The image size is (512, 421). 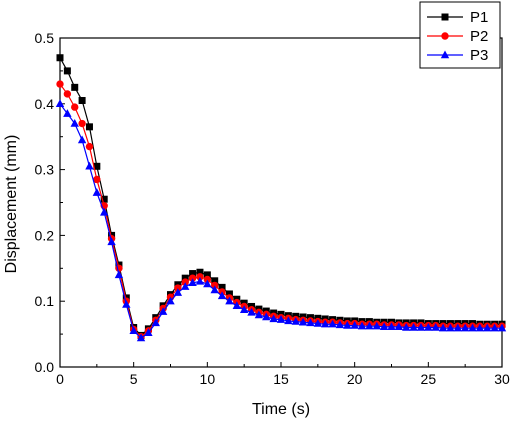 What do you see at coordinates (445, 54) in the screenshot?
I see `legend-marker-p3` at bounding box center [445, 54].